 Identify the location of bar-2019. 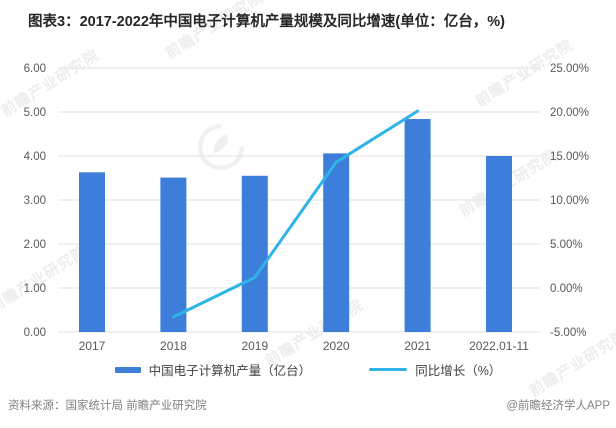
(254, 253).